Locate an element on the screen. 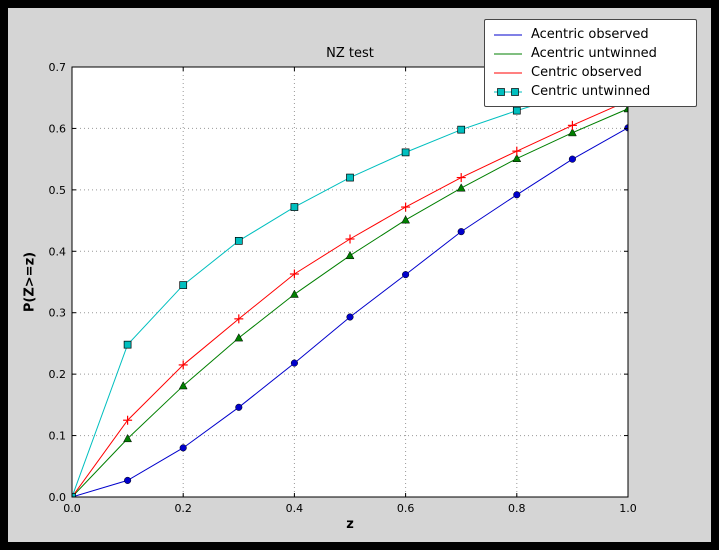  svg-text: 0.3 is located at coordinates (58, 313).